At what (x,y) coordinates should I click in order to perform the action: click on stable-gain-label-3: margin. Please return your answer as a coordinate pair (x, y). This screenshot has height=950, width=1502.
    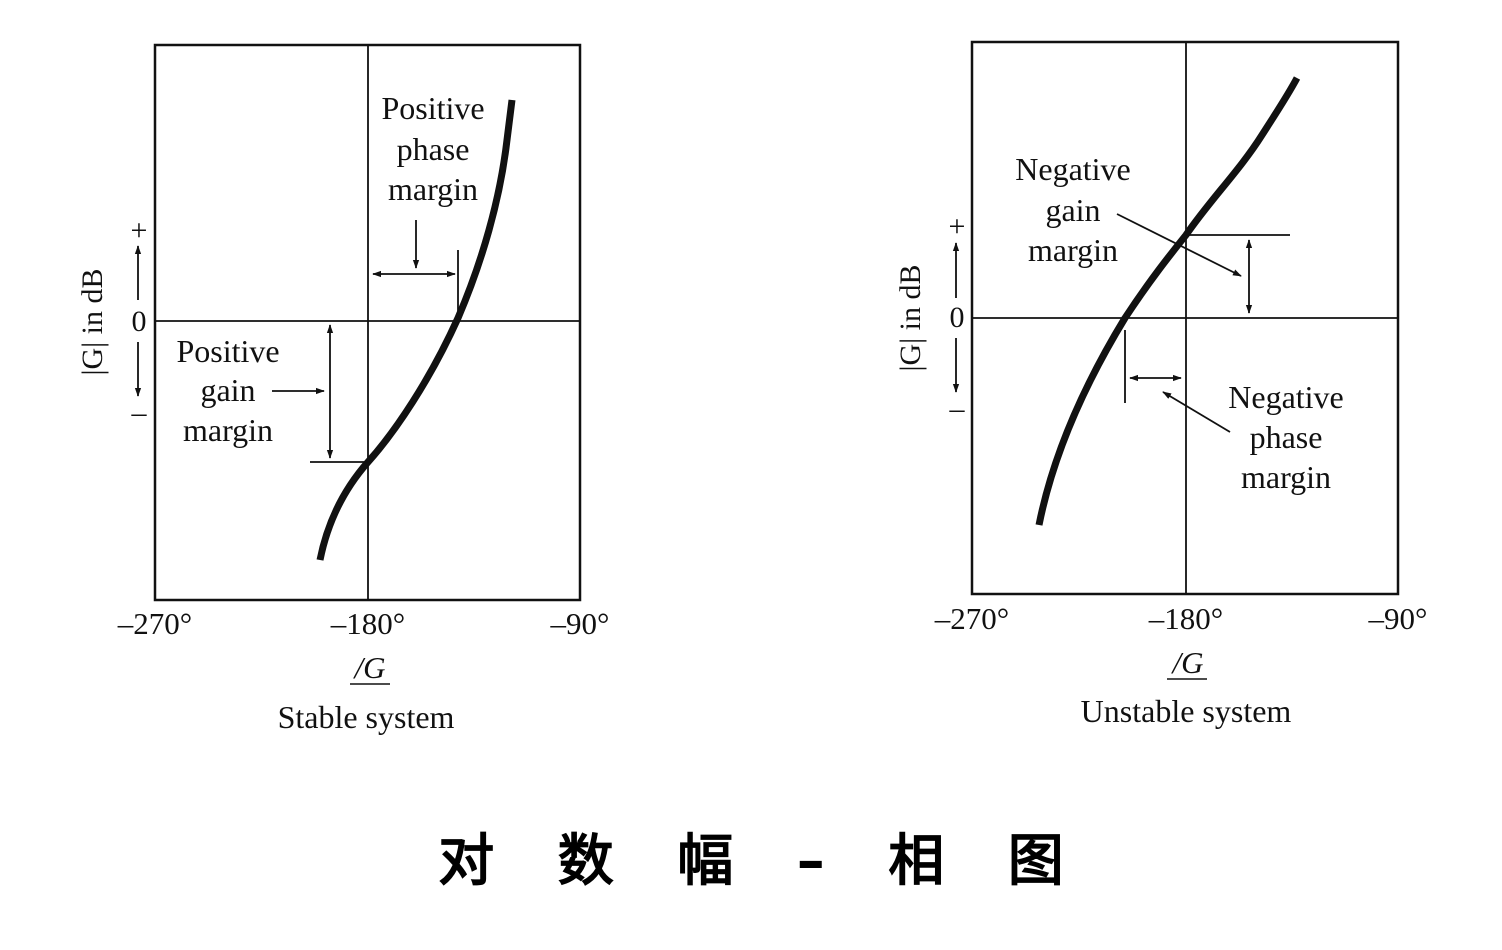
    Looking at the image, I should click on (228, 430).